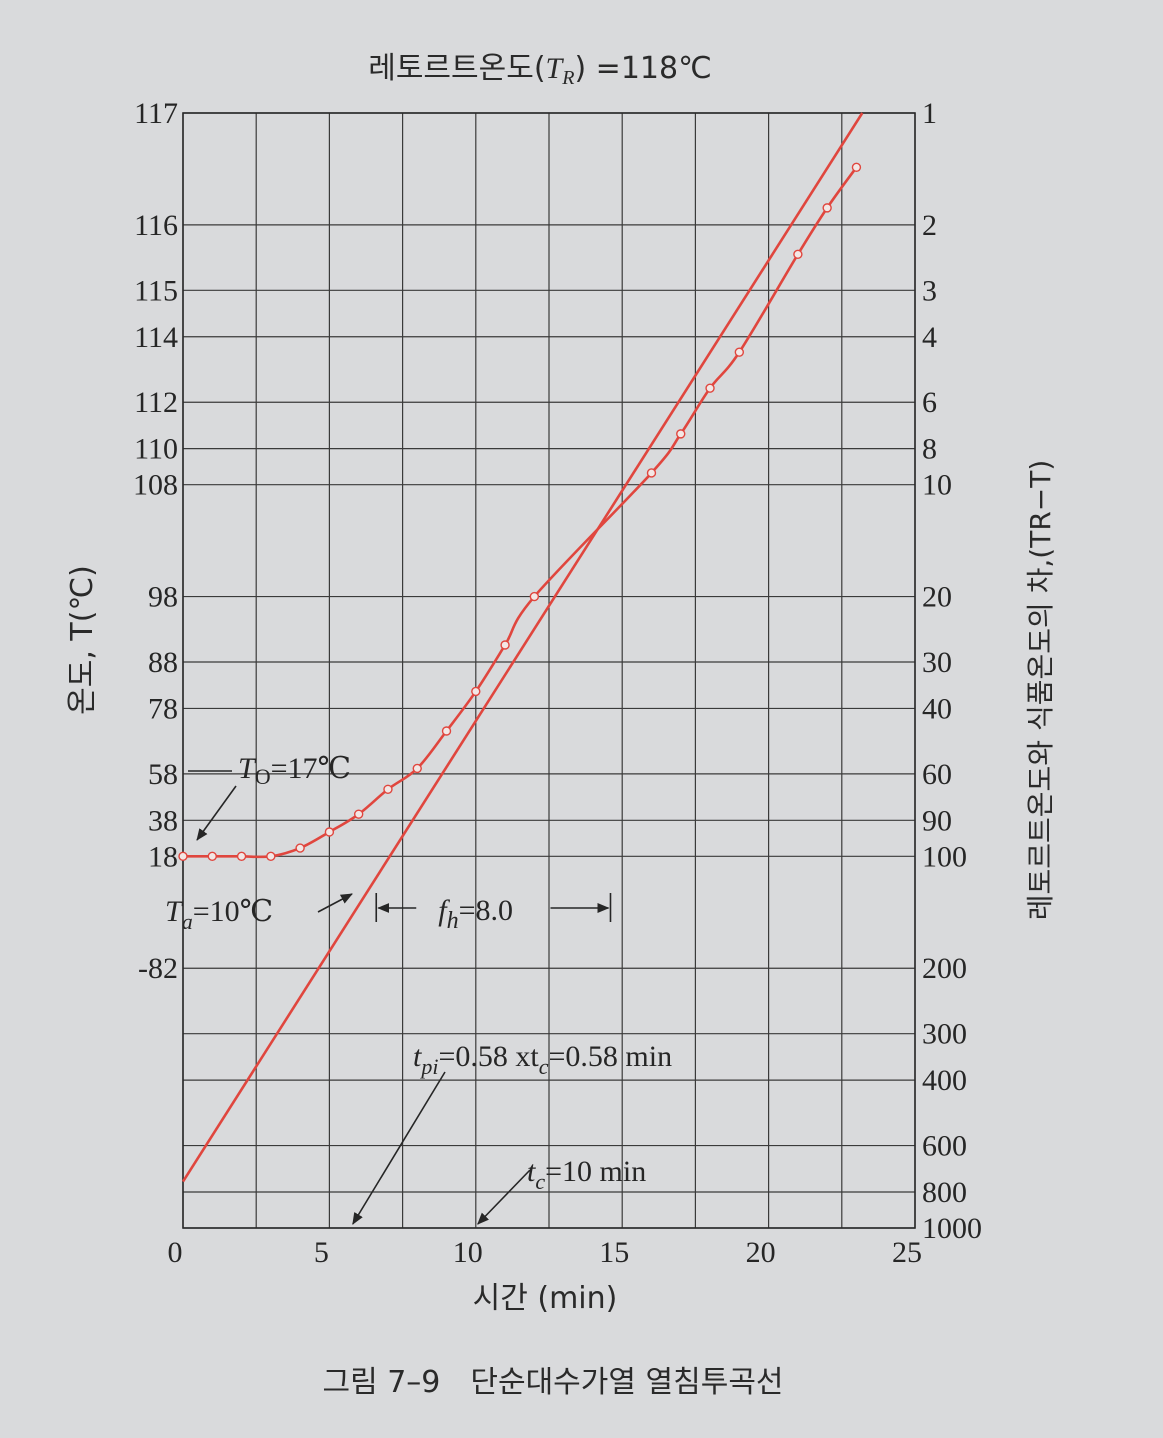  I want to click on left-tick-label: 18, so click(163, 856).